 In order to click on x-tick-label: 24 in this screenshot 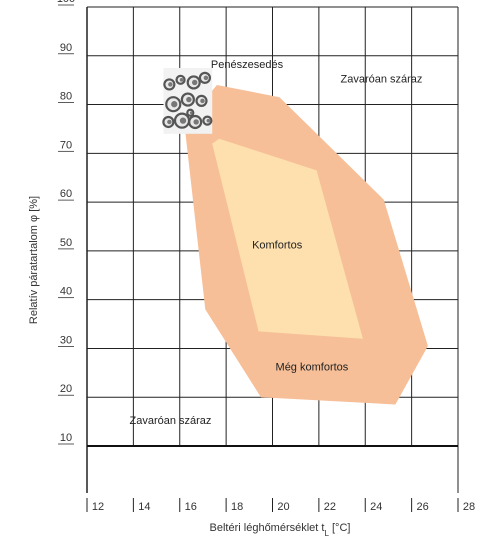, I will do `click(376, 507)`.